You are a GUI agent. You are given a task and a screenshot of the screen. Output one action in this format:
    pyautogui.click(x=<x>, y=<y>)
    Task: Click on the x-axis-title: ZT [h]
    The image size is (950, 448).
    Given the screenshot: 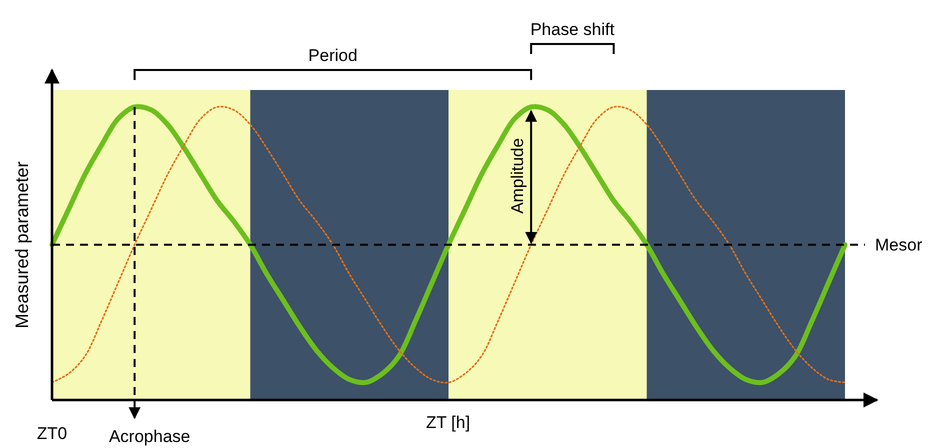 What is the action you would take?
    pyautogui.click(x=448, y=422)
    